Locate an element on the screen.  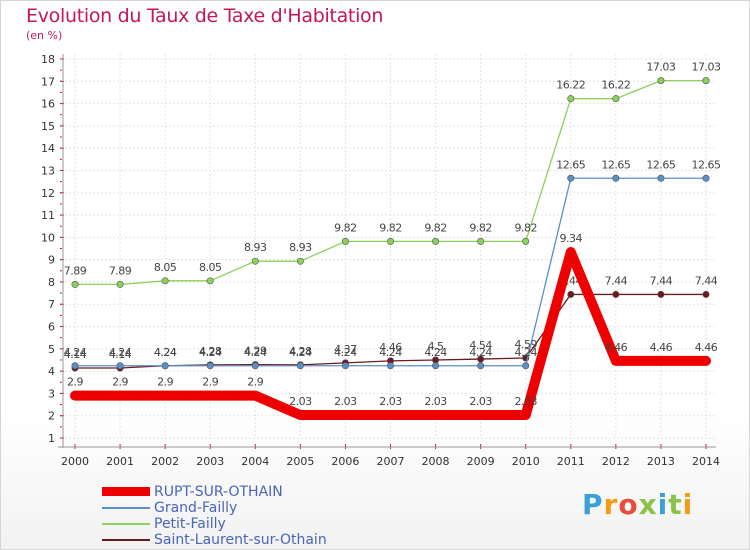
x-tick-label: 2005 is located at coordinates (300, 461).